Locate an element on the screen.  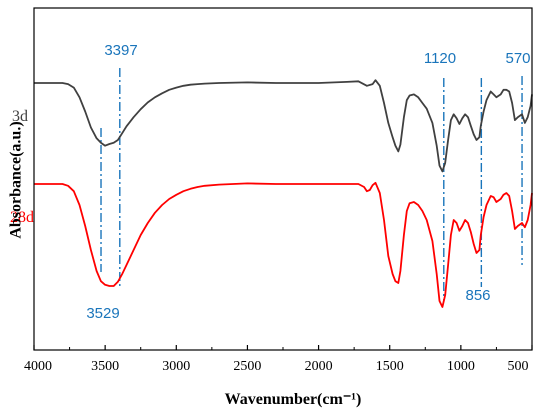
x-tick-label: 2500 is located at coordinates (247, 366).